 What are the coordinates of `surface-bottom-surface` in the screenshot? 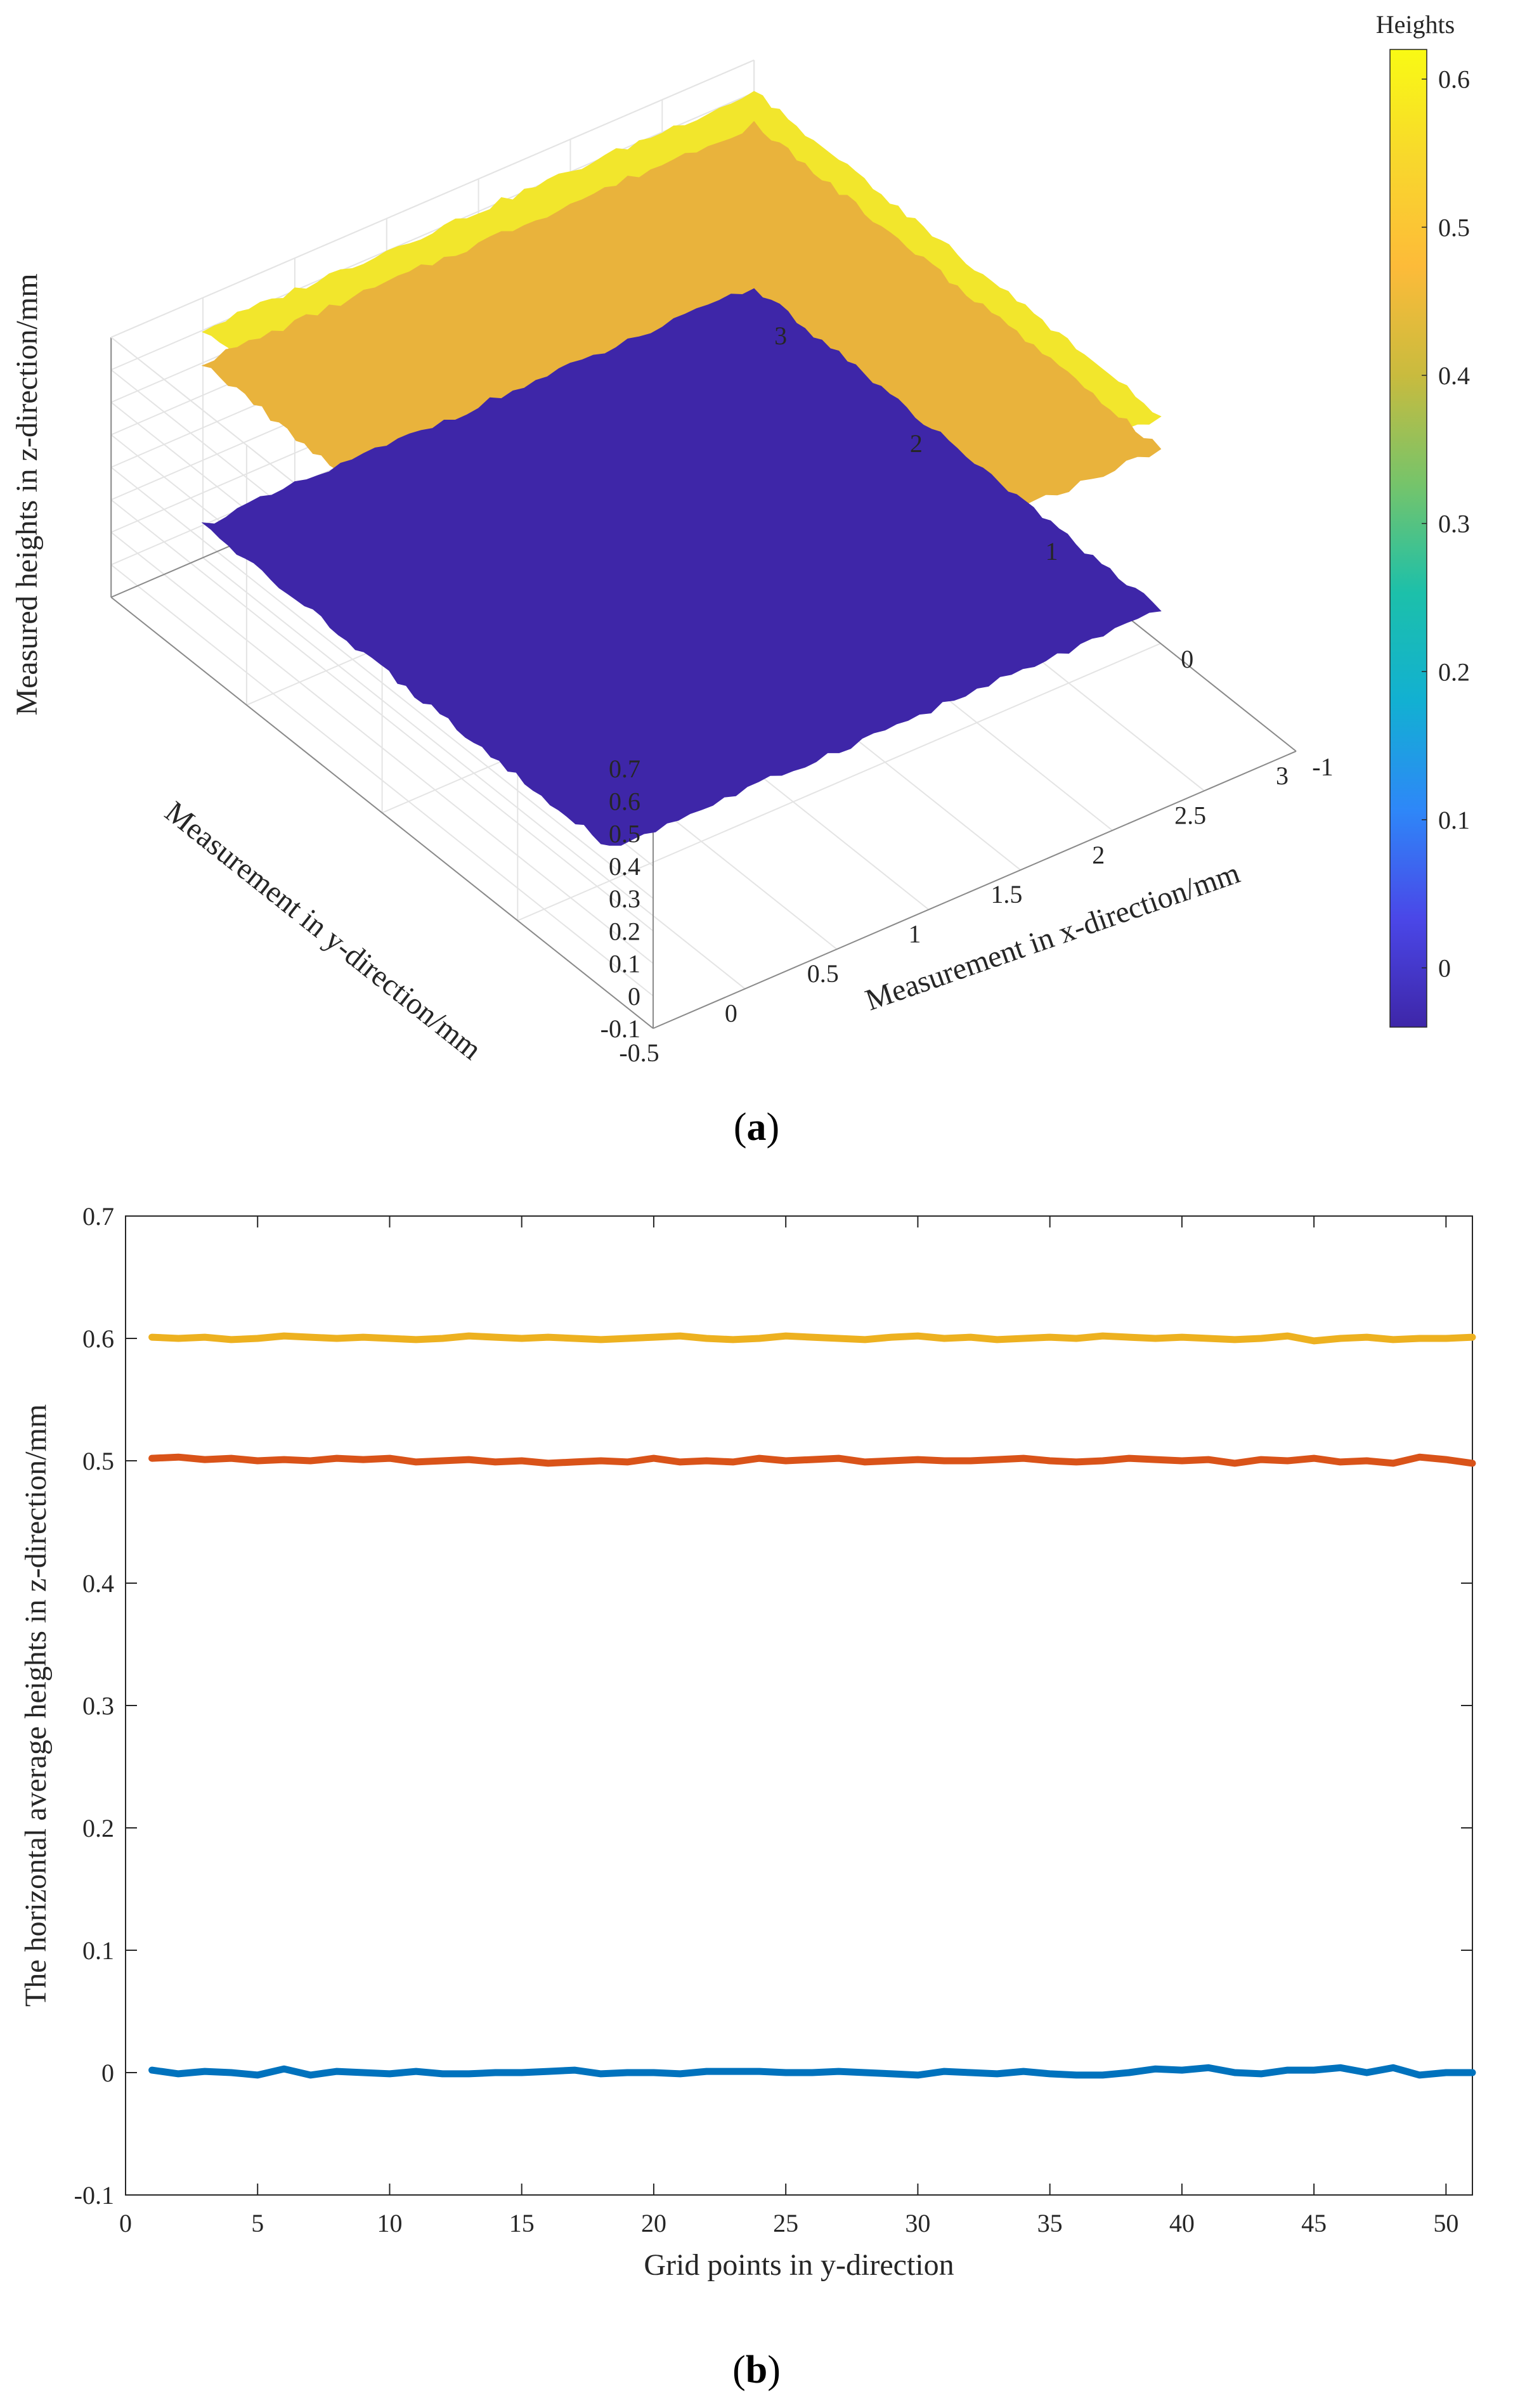 It's located at (681, 567).